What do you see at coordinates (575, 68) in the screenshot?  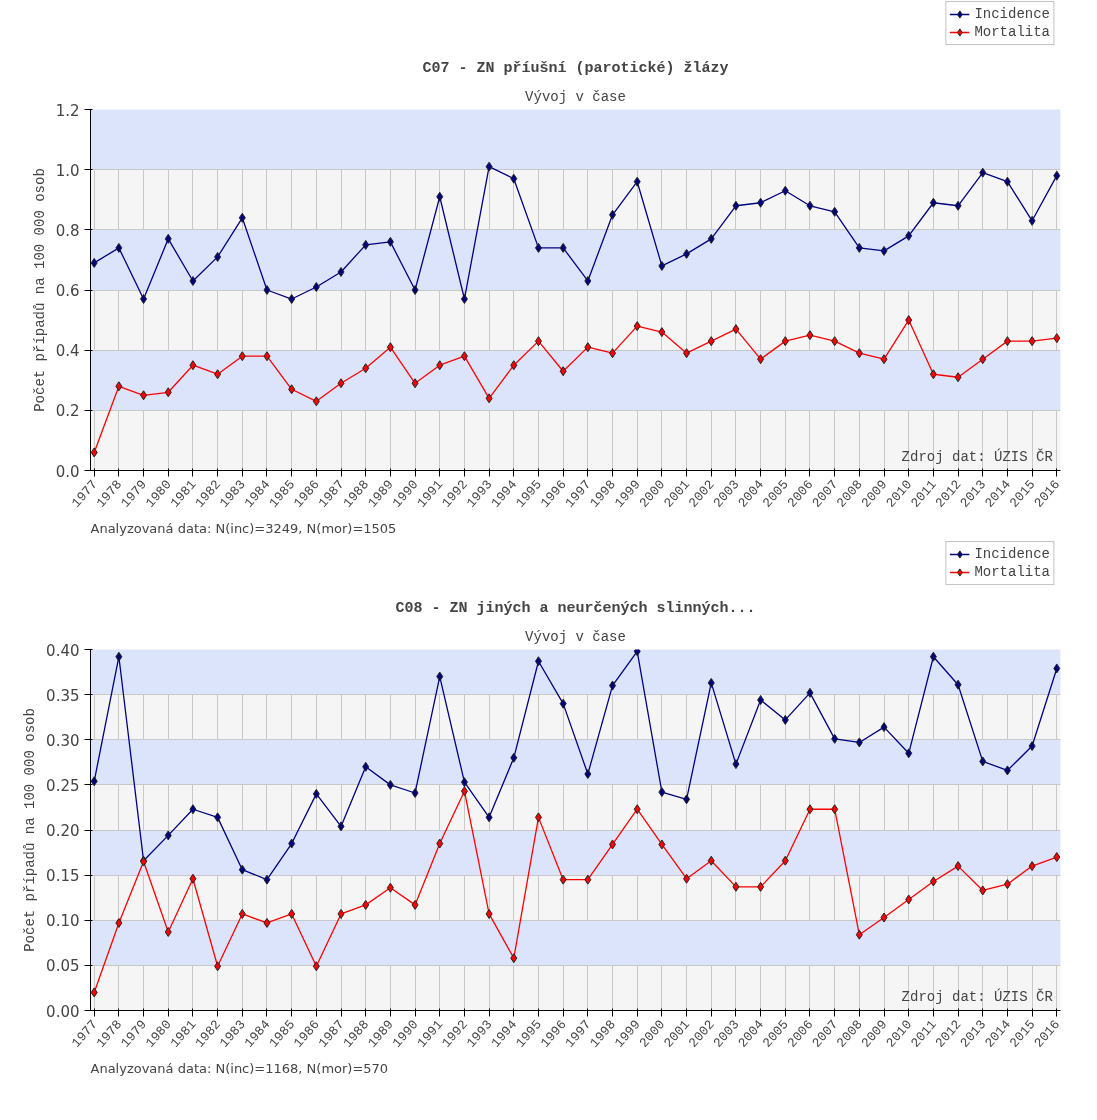 I see `chart-title: C07 - ZN příušní (parotické) žlázy` at bounding box center [575, 68].